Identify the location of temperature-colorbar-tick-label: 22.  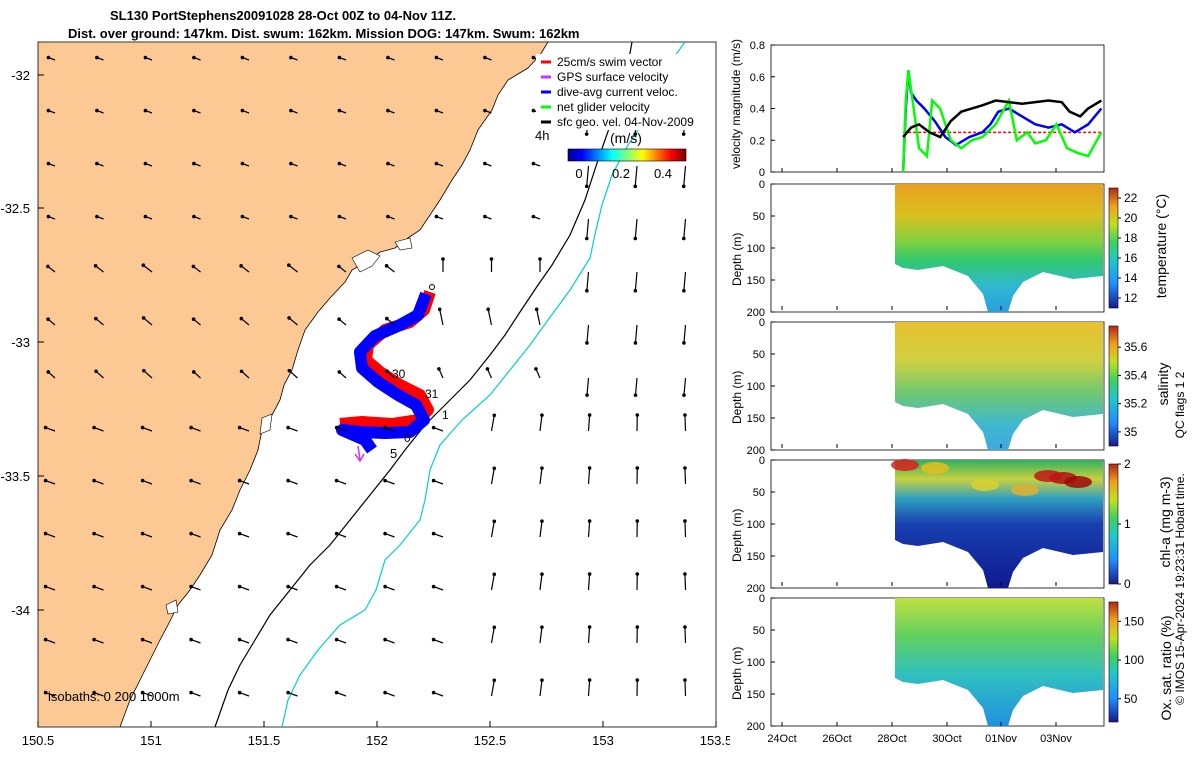
(1131, 198).